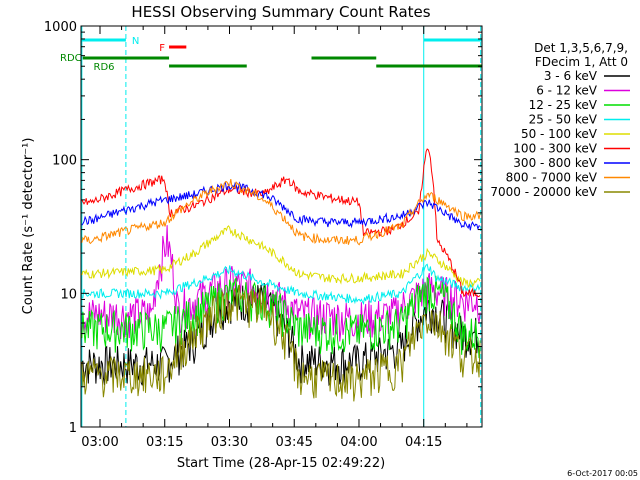 This screenshot has height=480, width=640. What do you see at coordinates (423, 442) in the screenshot?
I see `x-tick-label: 04:15` at bounding box center [423, 442].